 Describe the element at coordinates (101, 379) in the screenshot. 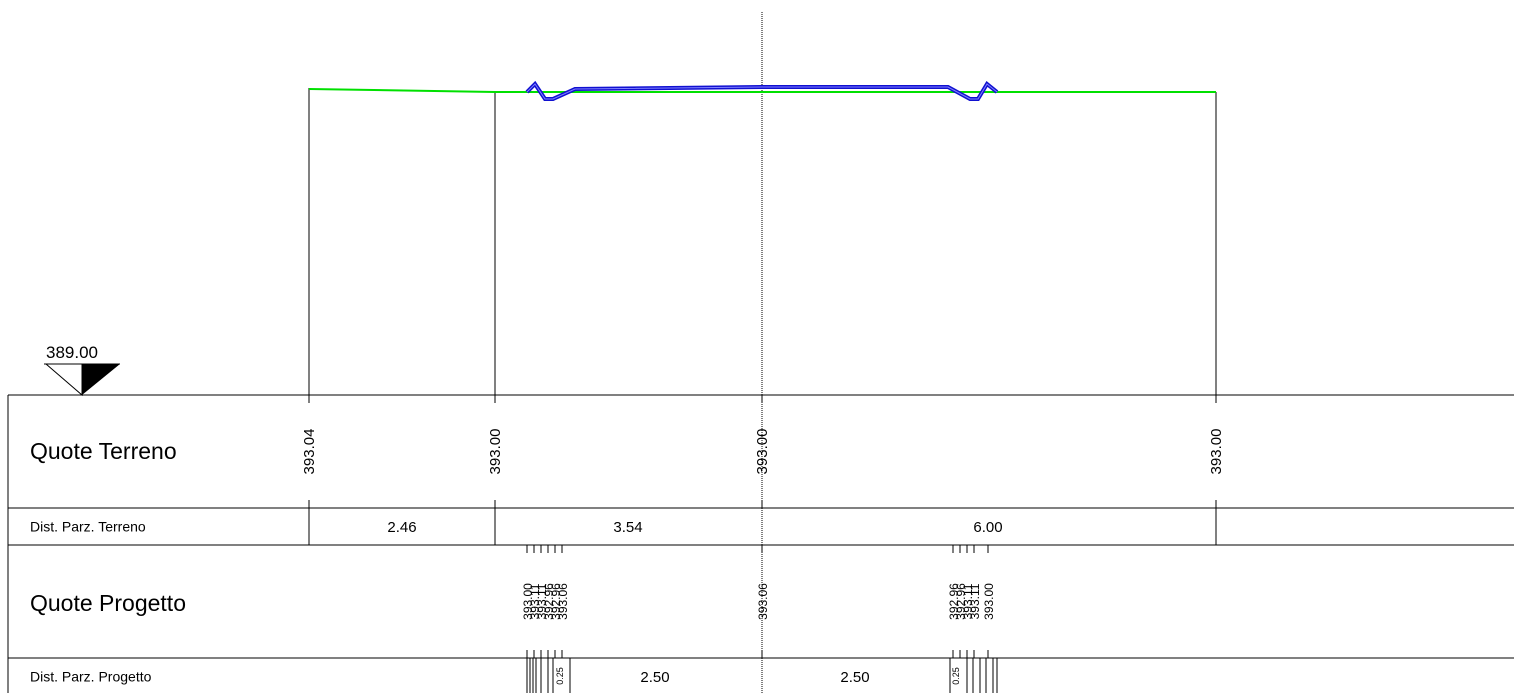

I see `datum-triangle-fill` at that location.